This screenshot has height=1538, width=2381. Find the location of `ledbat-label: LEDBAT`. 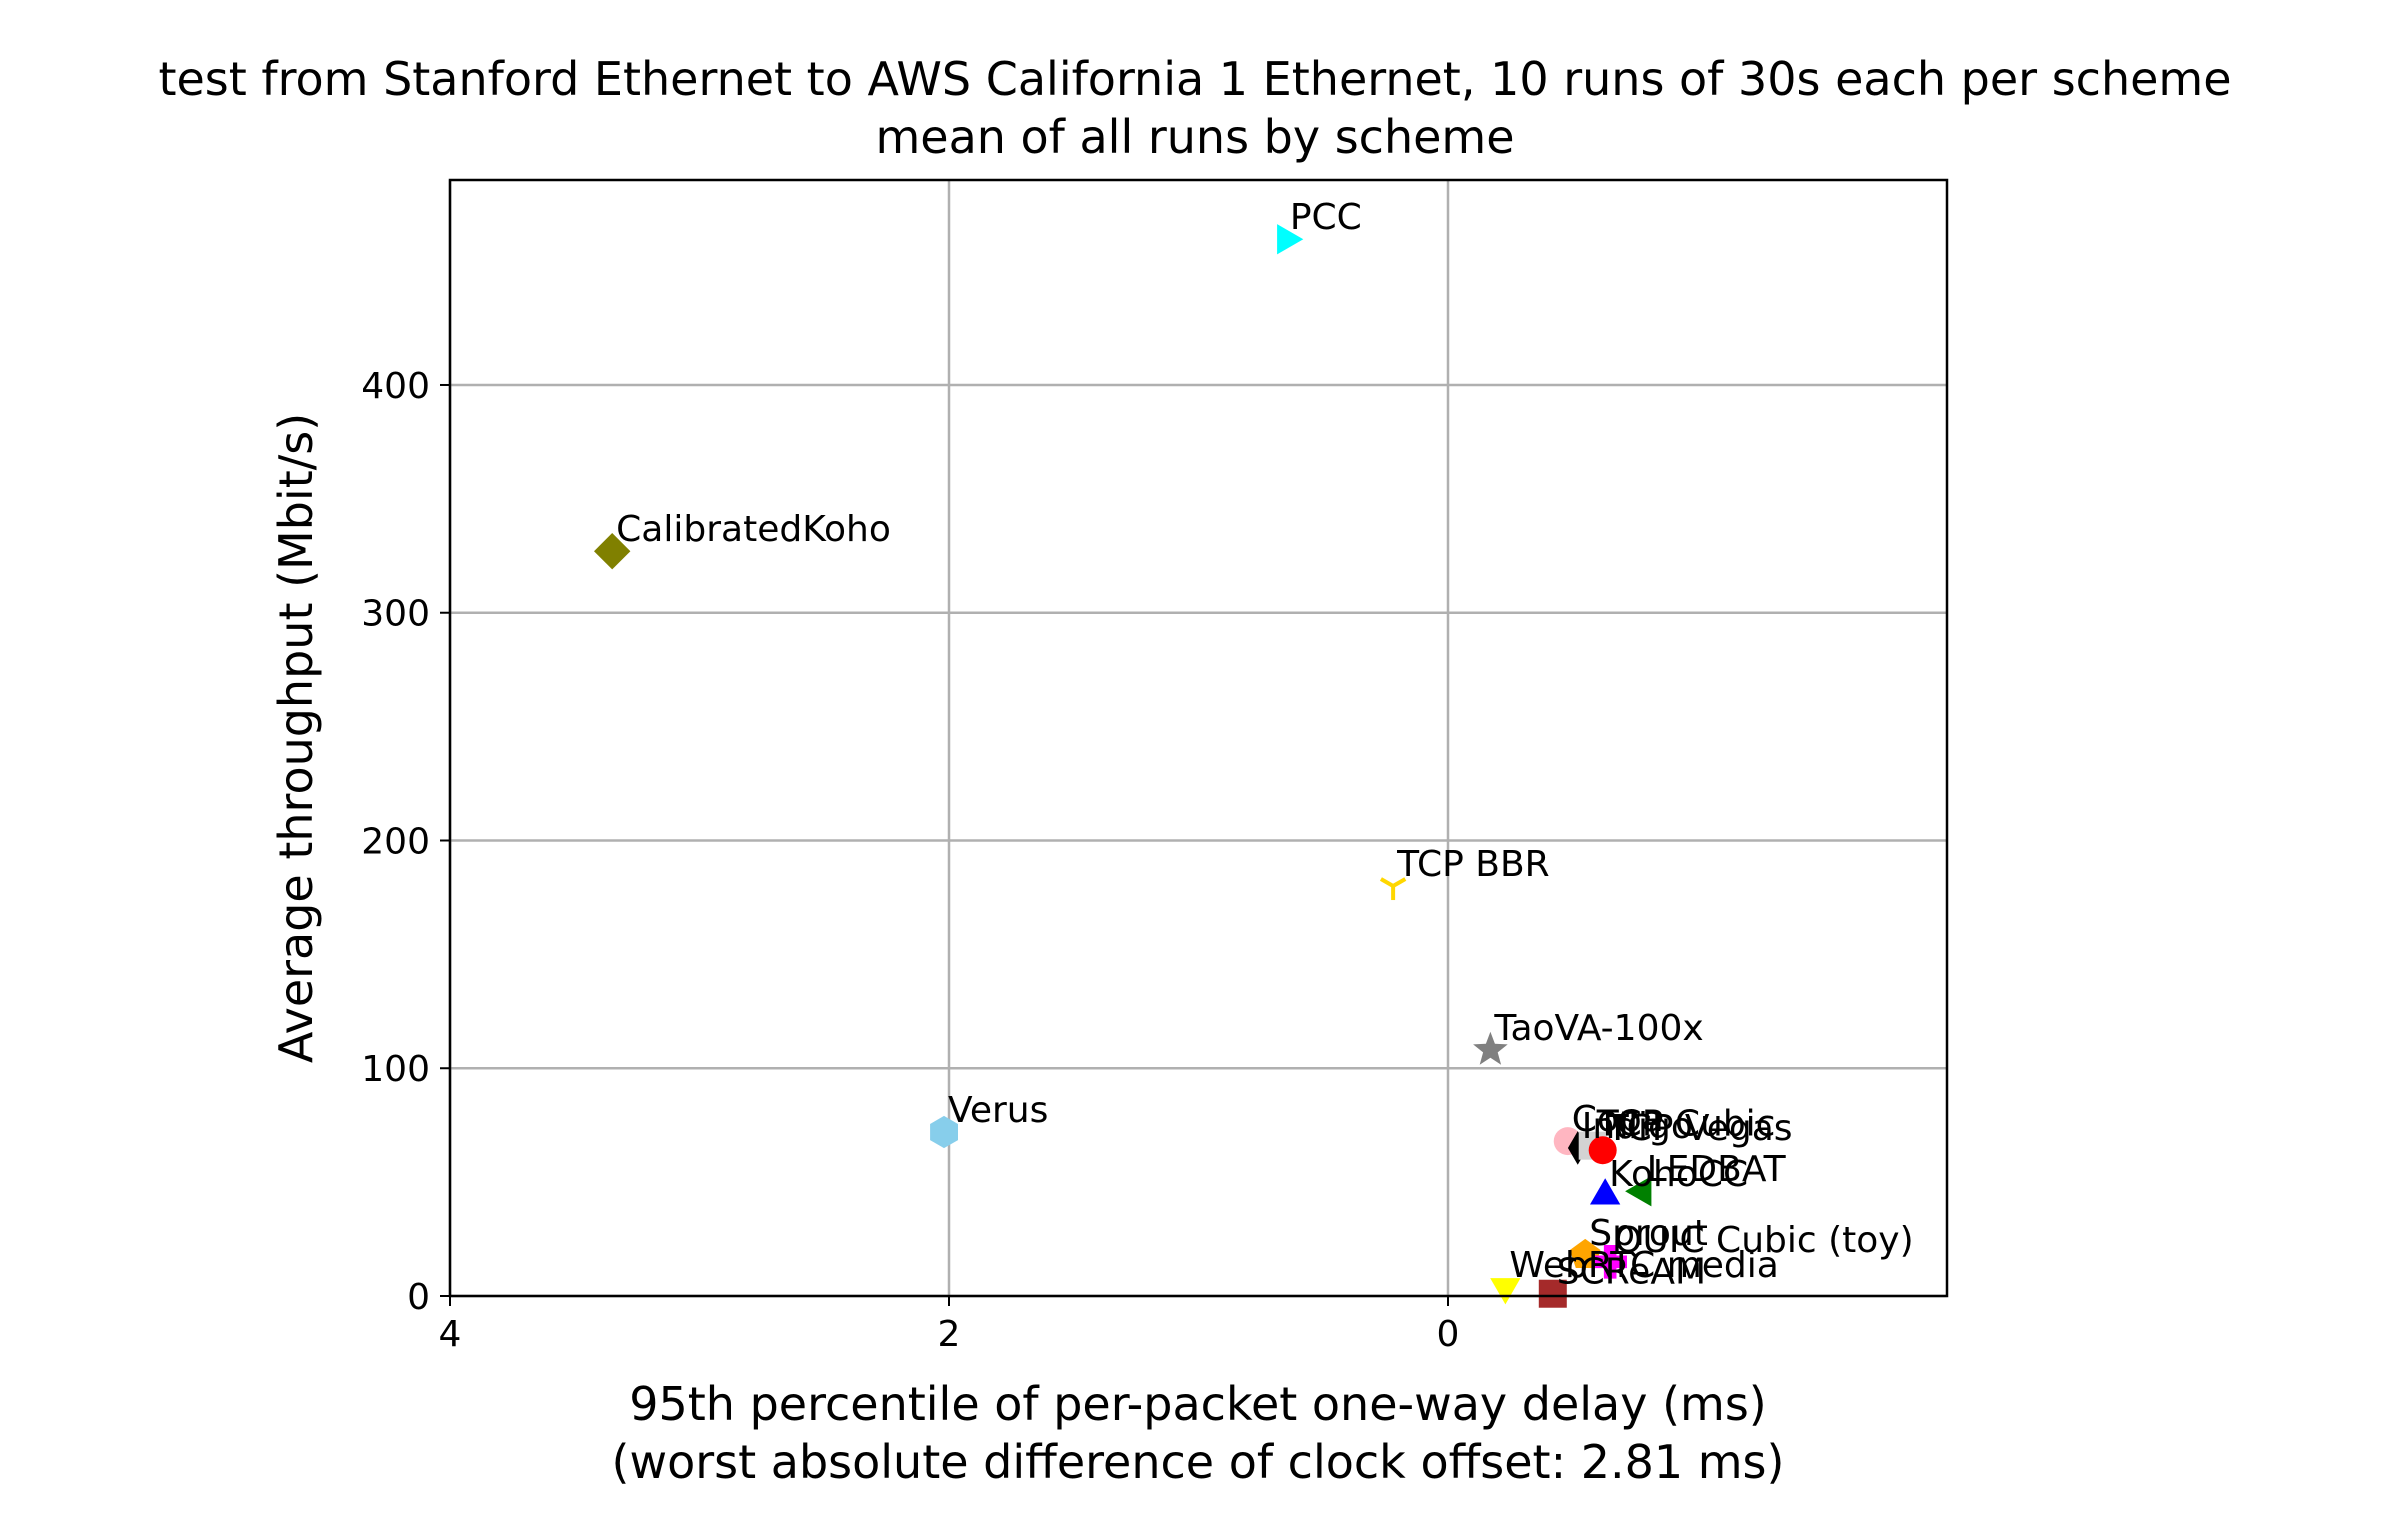

ledbat-label: LEDBAT is located at coordinates (1717, 1169).